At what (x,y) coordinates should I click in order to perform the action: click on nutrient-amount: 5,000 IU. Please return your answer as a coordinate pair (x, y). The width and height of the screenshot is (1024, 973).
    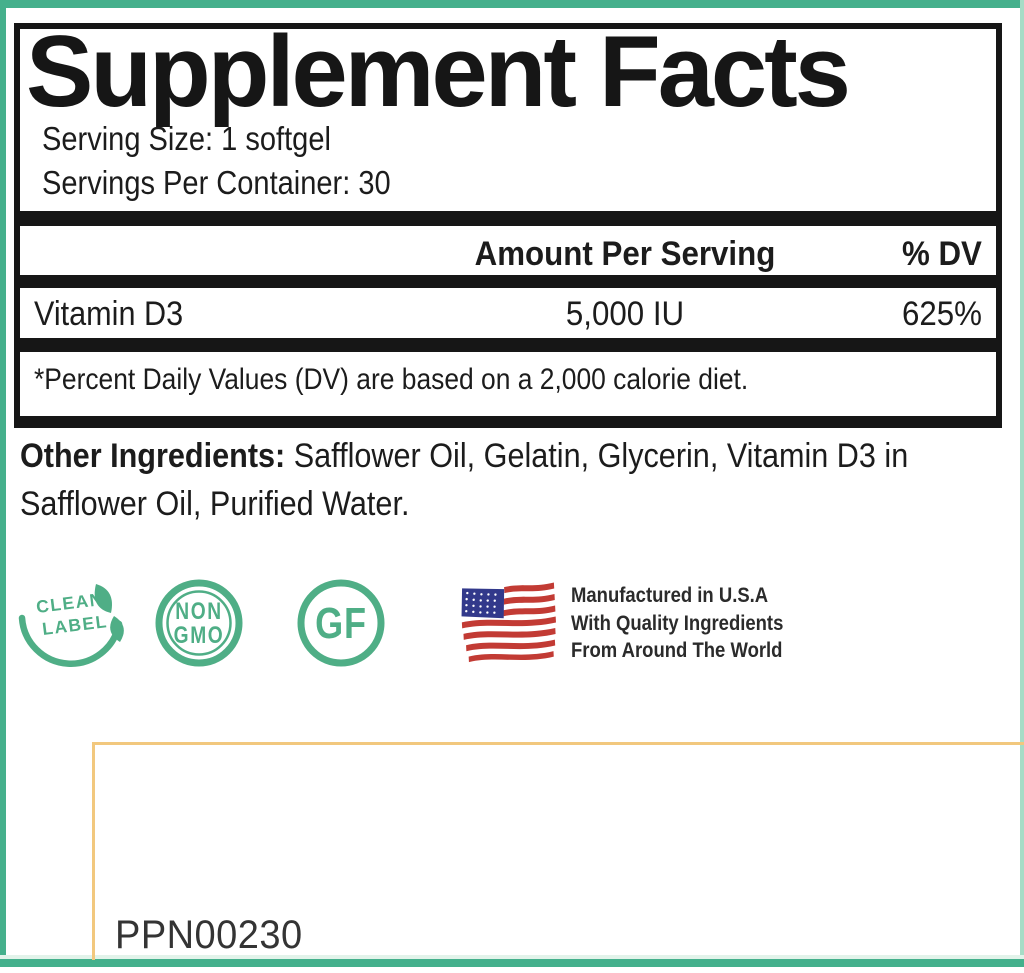
    Looking at the image, I should click on (625, 314).